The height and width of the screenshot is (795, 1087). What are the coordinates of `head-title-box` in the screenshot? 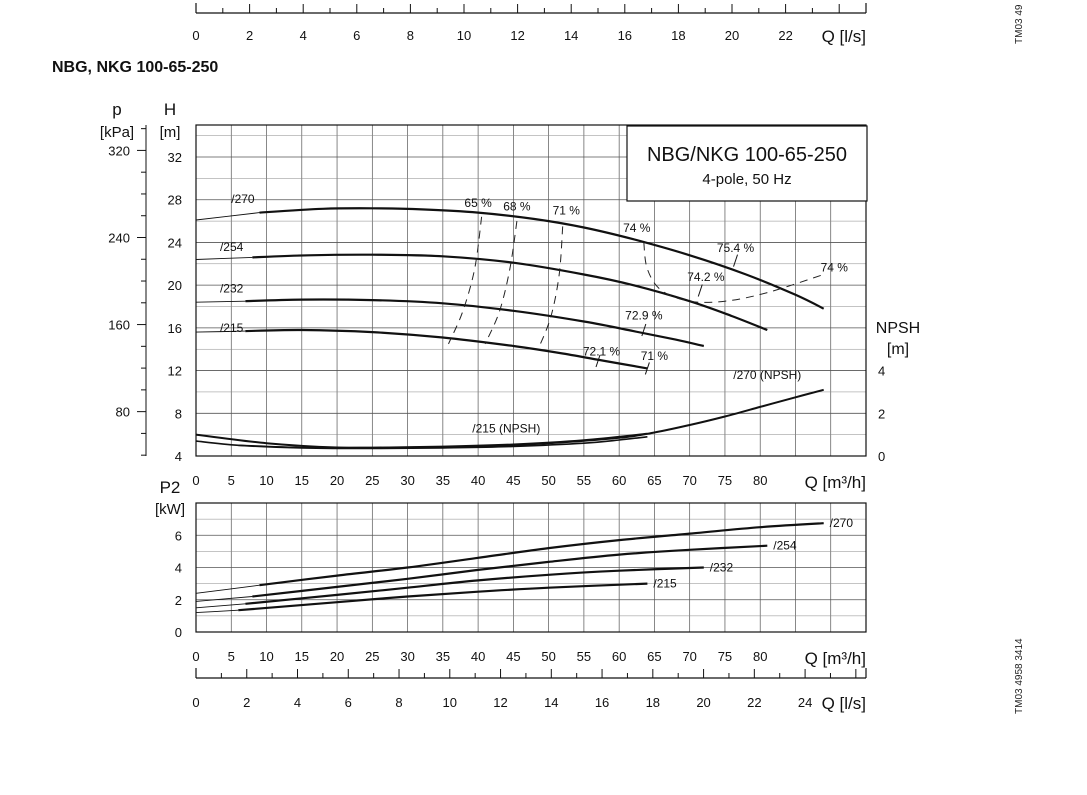 It's located at (747, 163).